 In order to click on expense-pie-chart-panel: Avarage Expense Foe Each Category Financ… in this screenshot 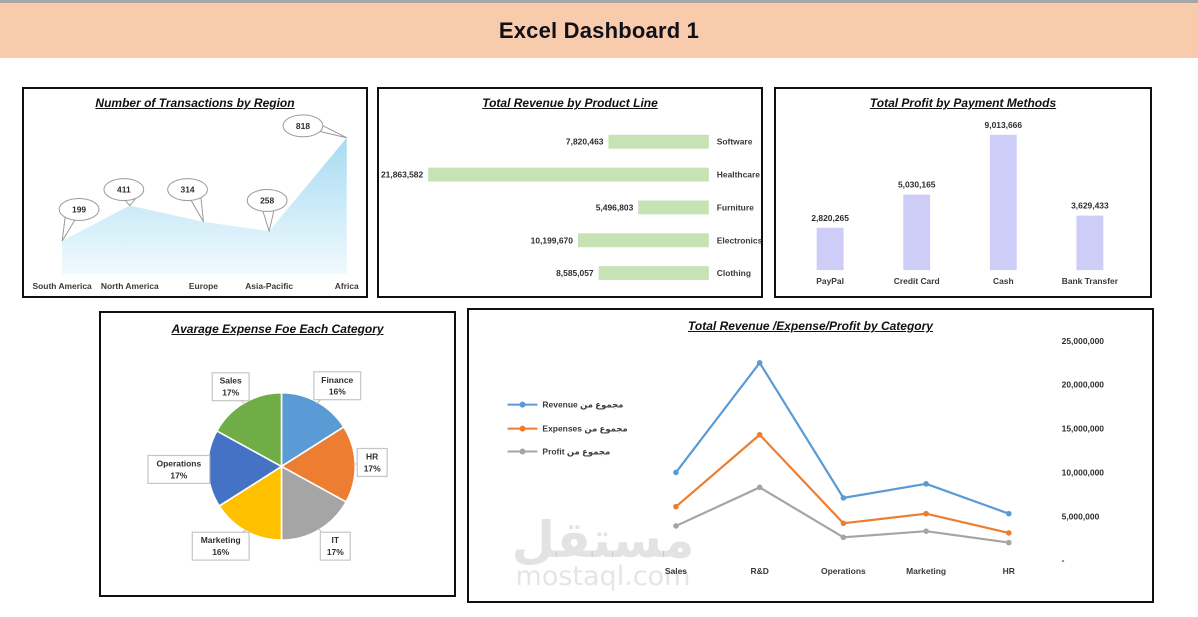, I will do `click(277, 454)`.